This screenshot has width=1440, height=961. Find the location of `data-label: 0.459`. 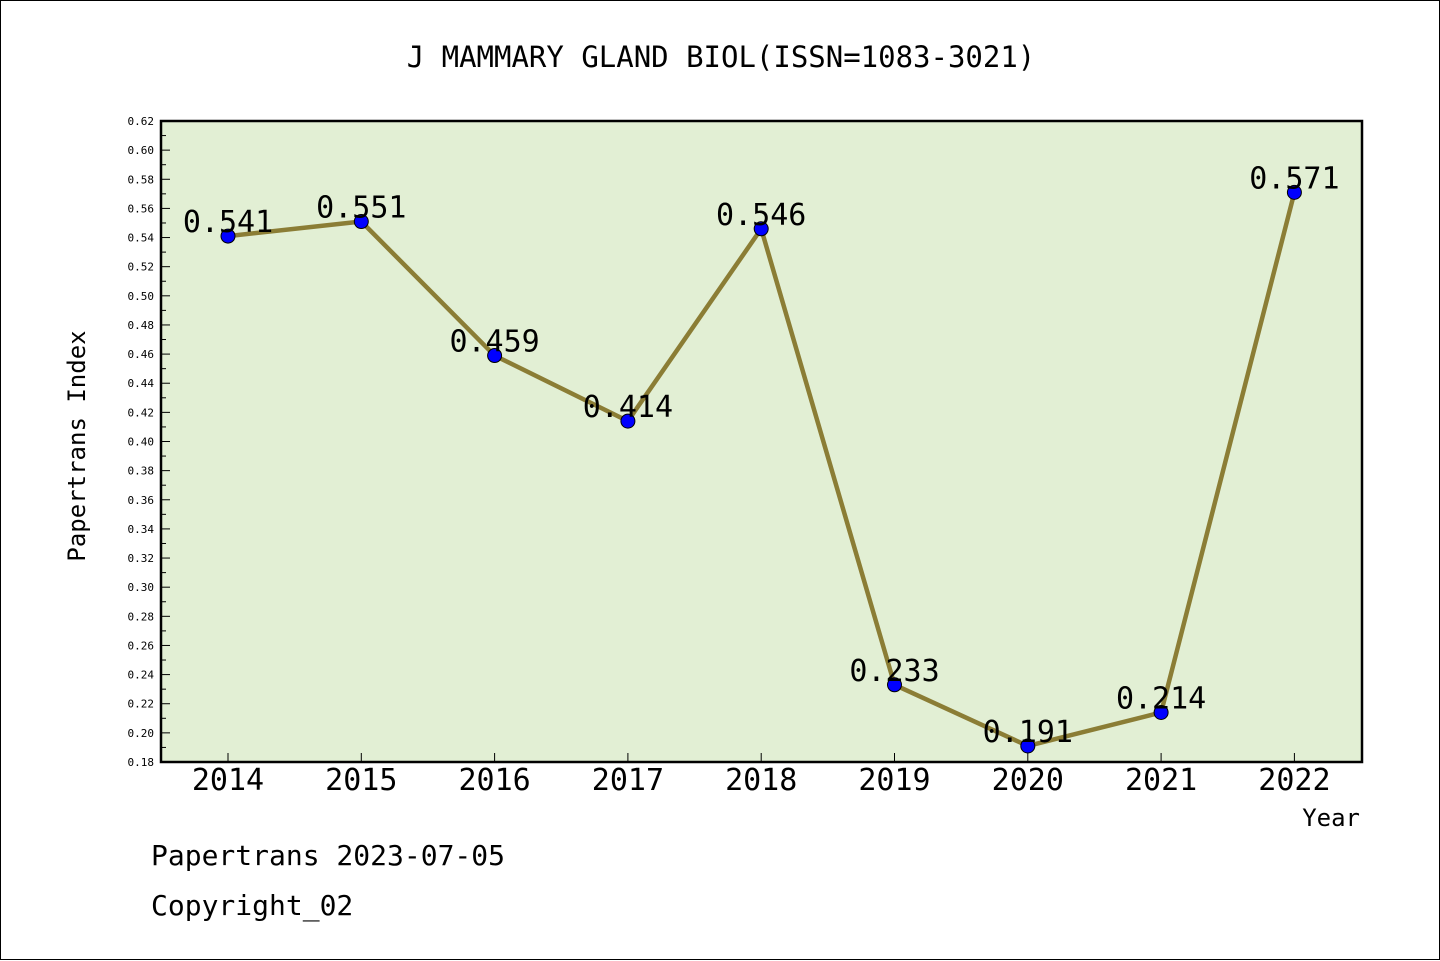

data-label: 0.459 is located at coordinates (494, 342).